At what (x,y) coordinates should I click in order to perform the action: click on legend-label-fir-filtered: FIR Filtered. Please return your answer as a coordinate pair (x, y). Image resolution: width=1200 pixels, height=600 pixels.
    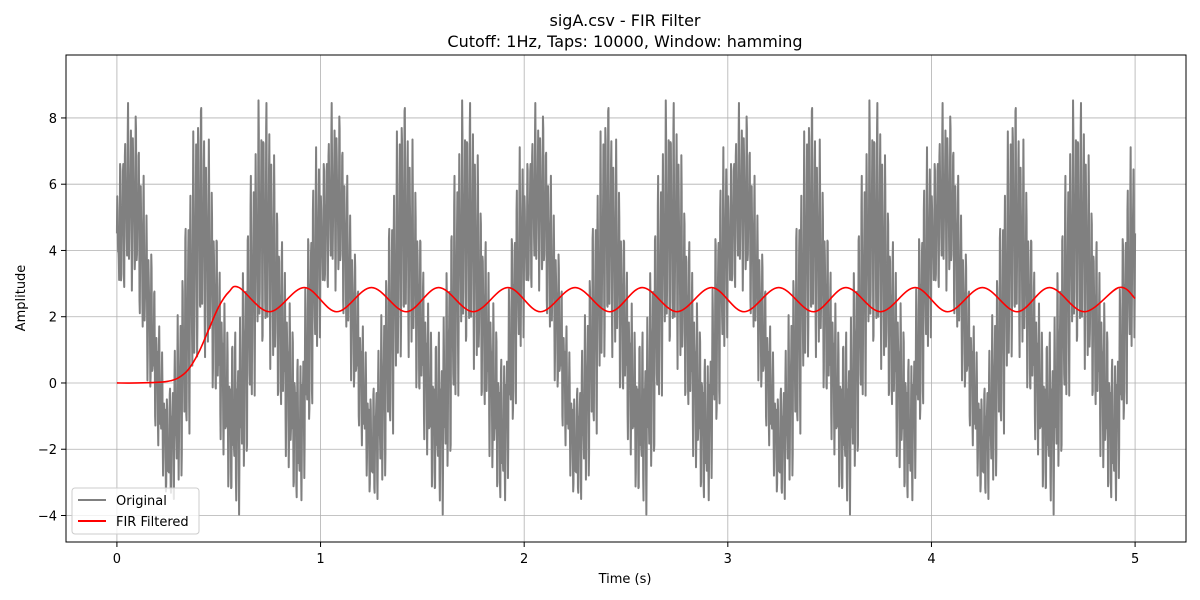
    Looking at the image, I should click on (152, 522).